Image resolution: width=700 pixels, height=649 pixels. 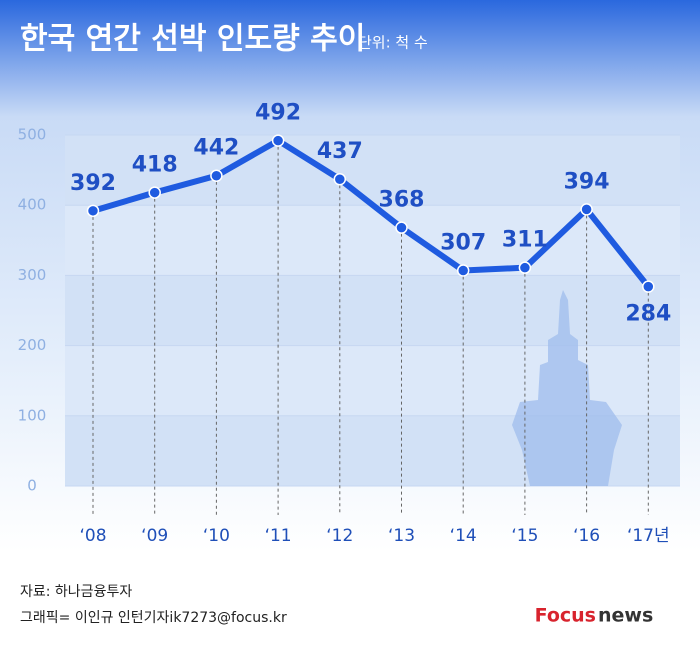 What do you see at coordinates (565, 616) in the screenshot?
I see `logo-brand: Focus` at bounding box center [565, 616].